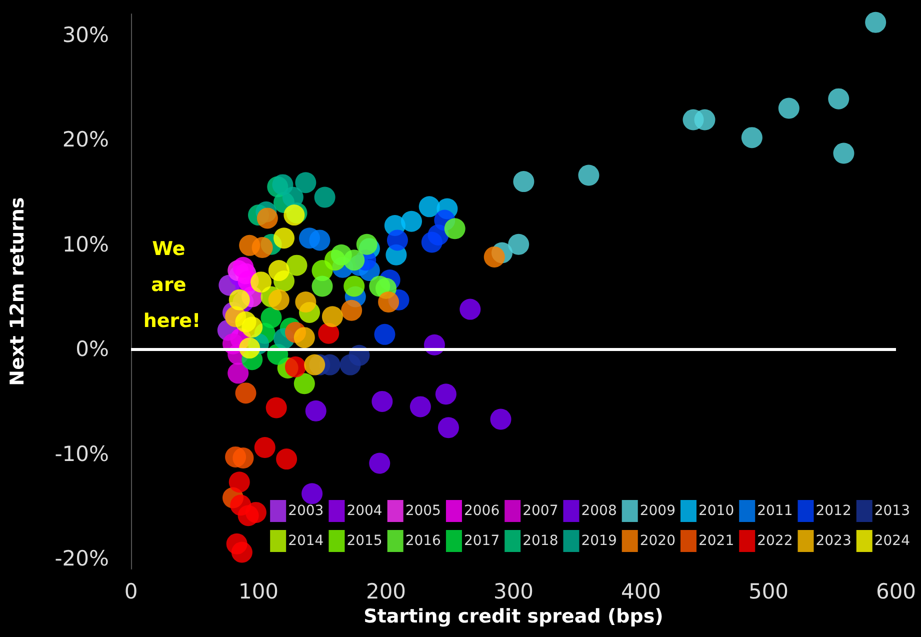 This screenshot has height=637, width=921. Describe the element at coordinates (775, 511) in the screenshot. I see `legend-label: 2011` at that location.